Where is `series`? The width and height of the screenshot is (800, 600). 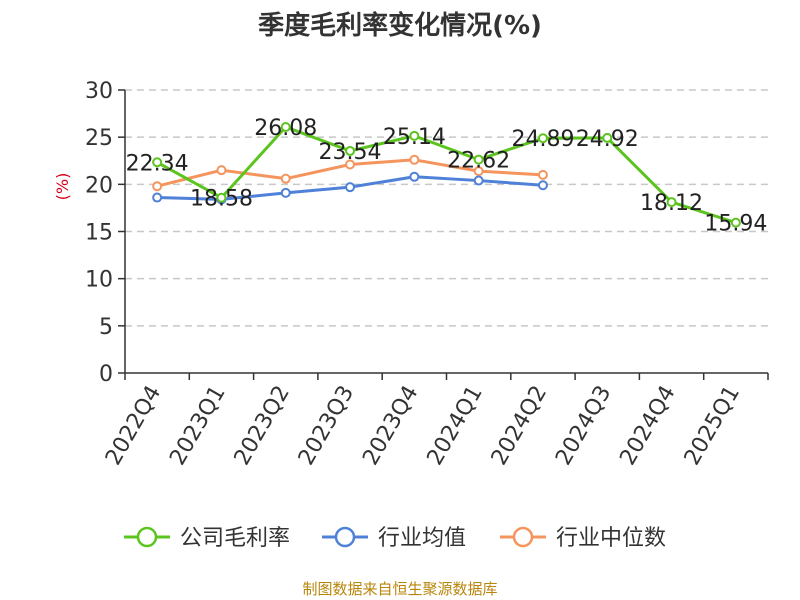
series is located at coordinates (446, 174).